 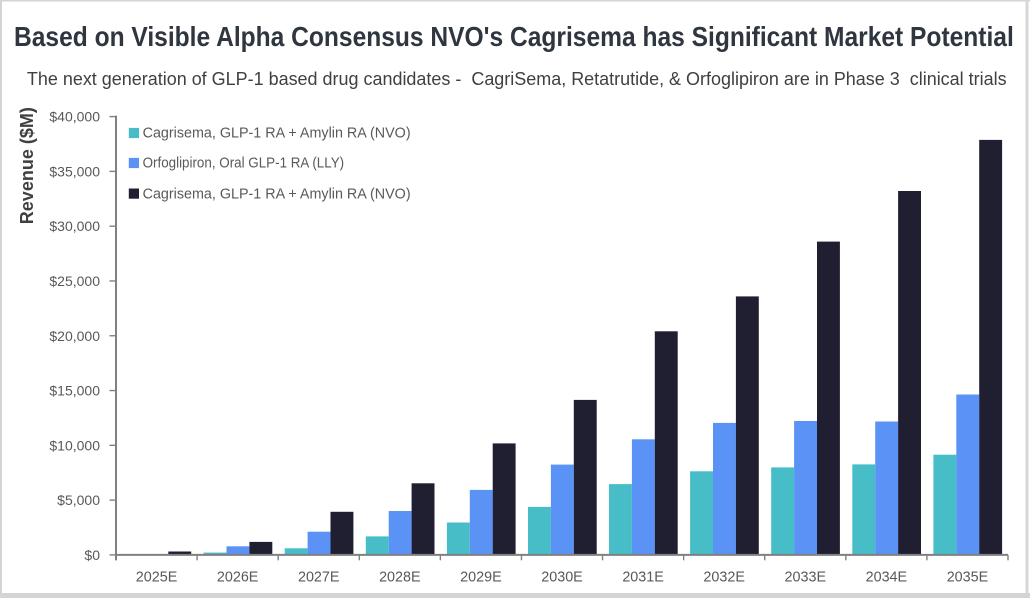 I want to click on svg-text: 2026E, so click(x=238, y=577).